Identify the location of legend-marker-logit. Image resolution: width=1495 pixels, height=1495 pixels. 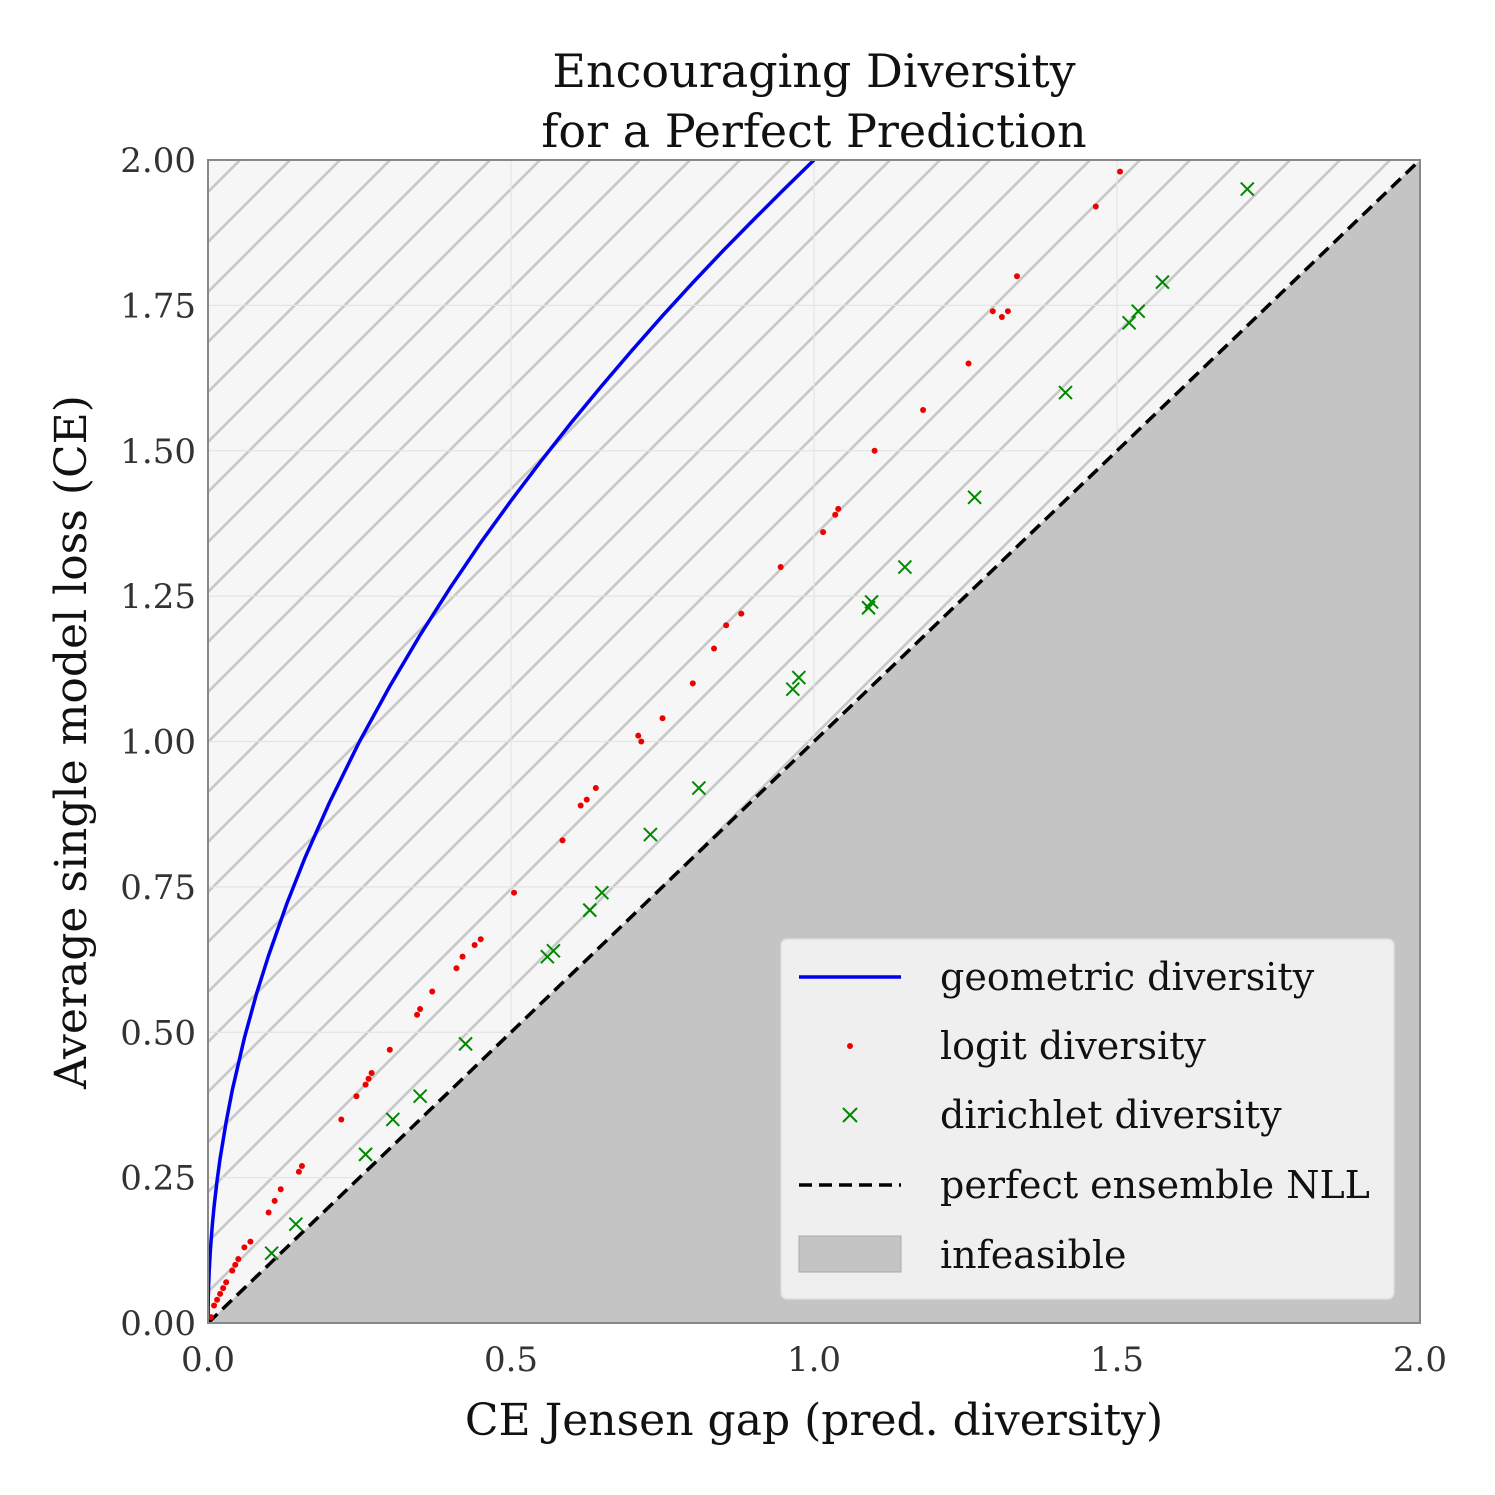
(850, 1046).